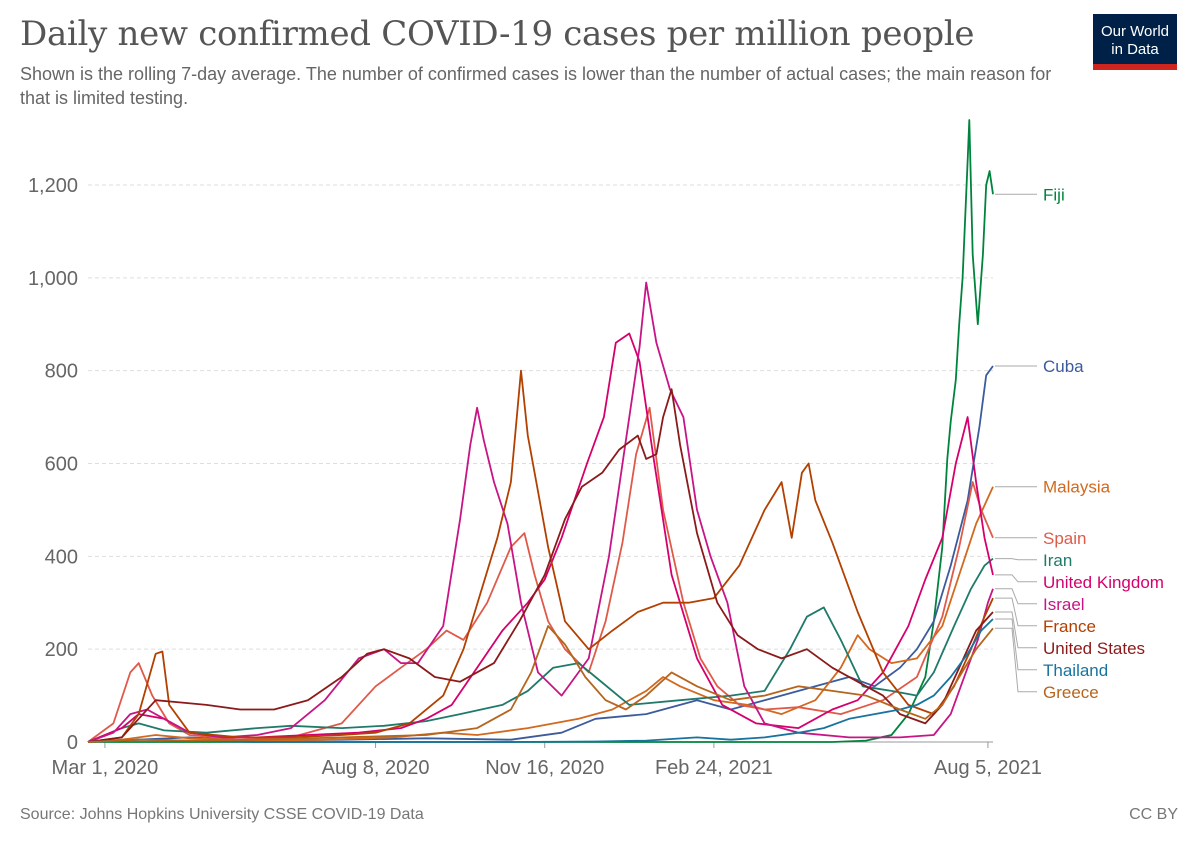 This screenshot has width=1200, height=847. Describe the element at coordinates (1064, 604) in the screenshot. I see `series-label-israel: Israel` at that location.